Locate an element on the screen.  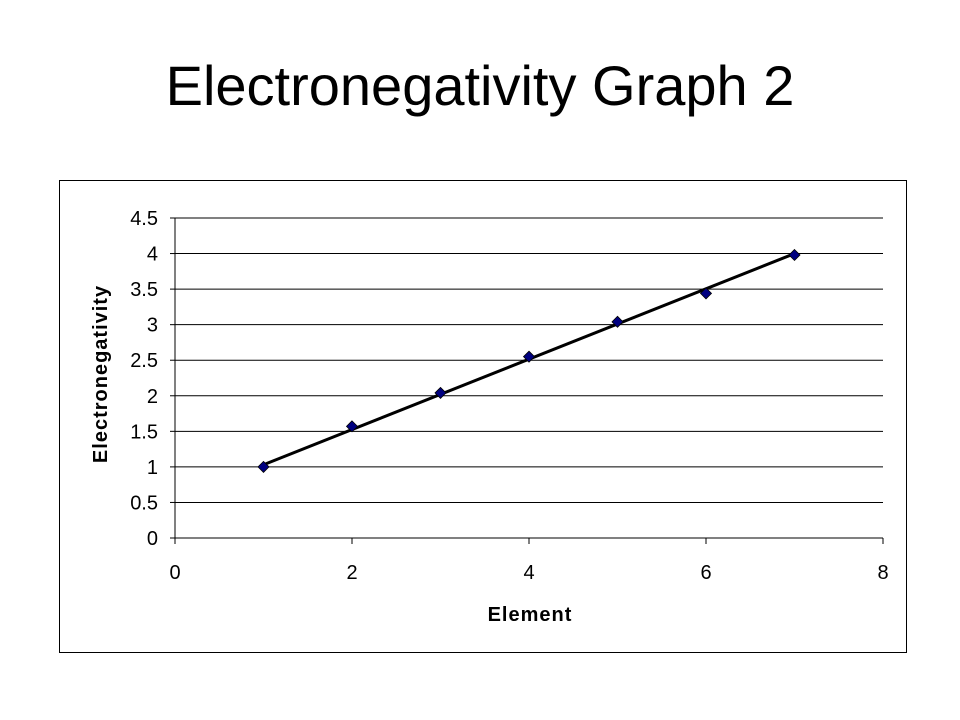
y-tick-label: 2 is located at coordinates (152, 397).